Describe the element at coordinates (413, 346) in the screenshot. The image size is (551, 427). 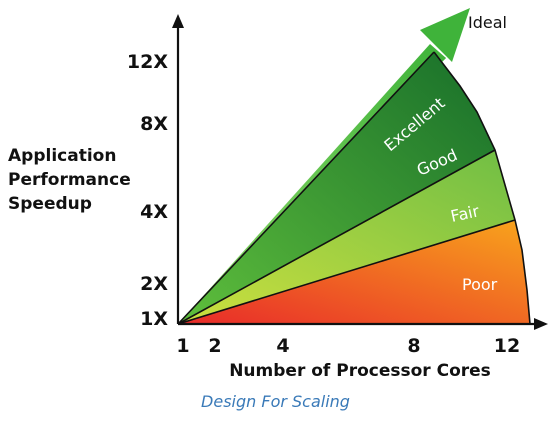
I see `x-tick-label: 8` at that location.